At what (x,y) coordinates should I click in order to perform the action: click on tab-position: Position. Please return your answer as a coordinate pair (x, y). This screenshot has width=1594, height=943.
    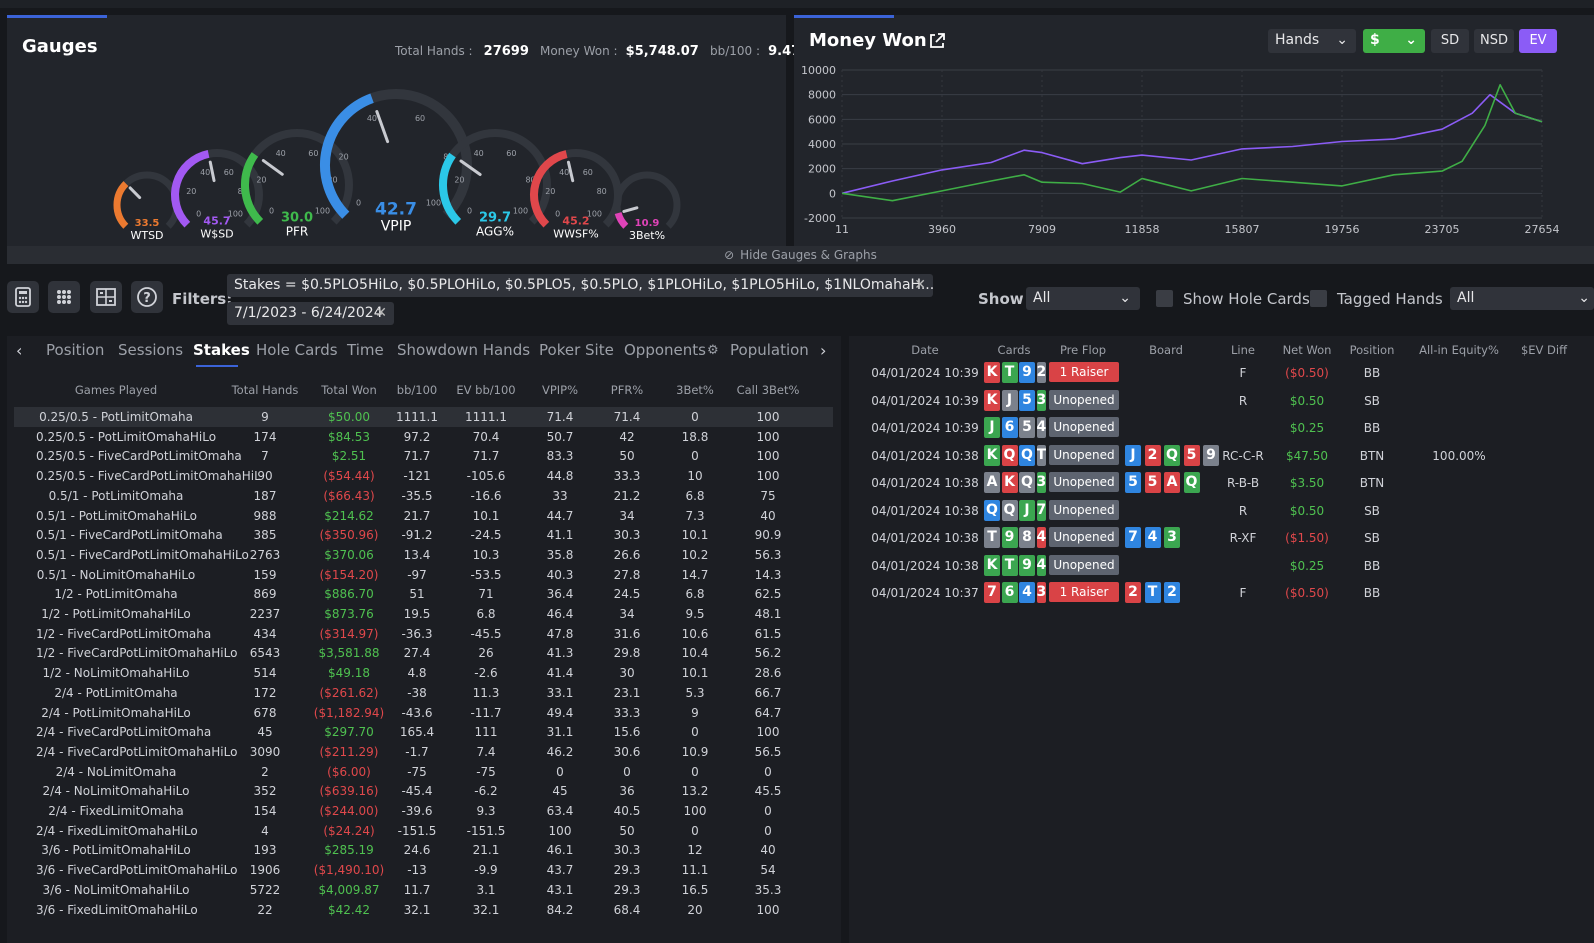
    Looking at the image, I should click on (75, 350).